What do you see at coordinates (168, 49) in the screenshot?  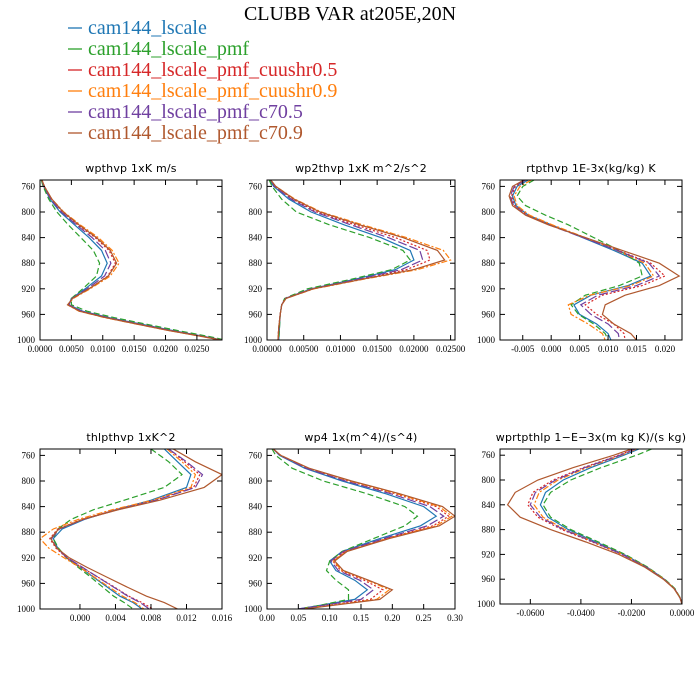 I see `legend-label-2: cam144_lscale_pmf` at bounding box center [168, 49].